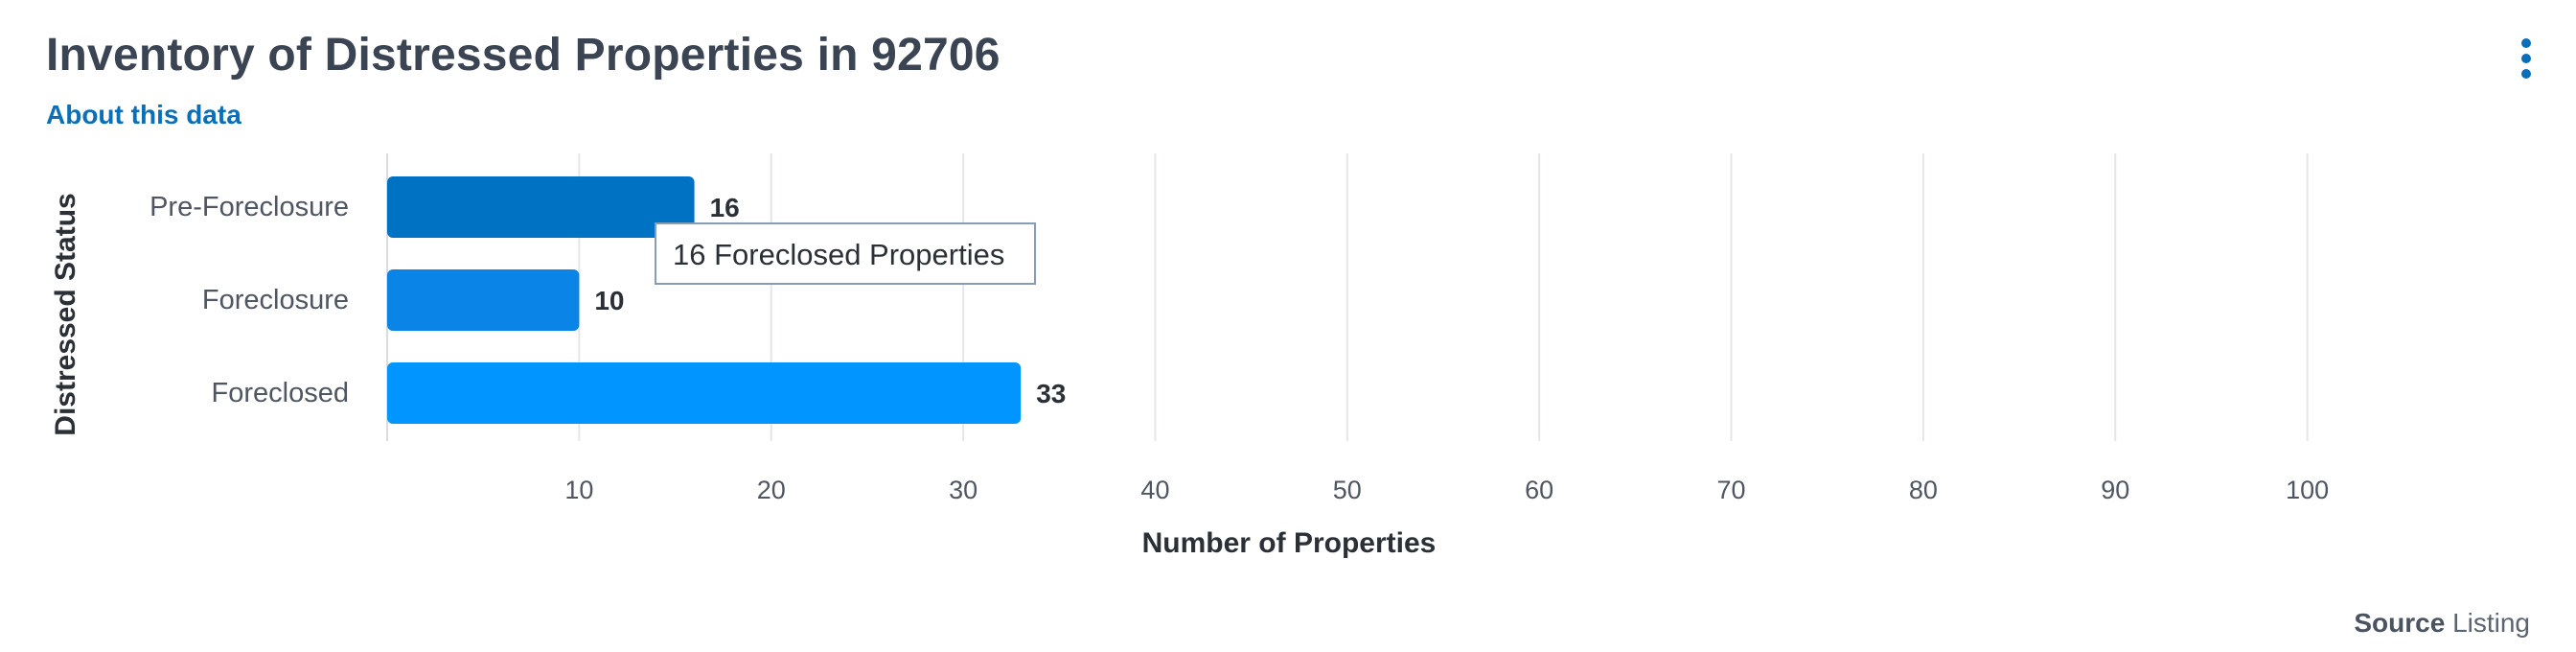 Image resolution: width=2576 pixels, height=652 pixels. What do you see at coordinates (726, 300) in the screenshot?
I see `bars: 16 10 33` at bounding box center [726, 300].